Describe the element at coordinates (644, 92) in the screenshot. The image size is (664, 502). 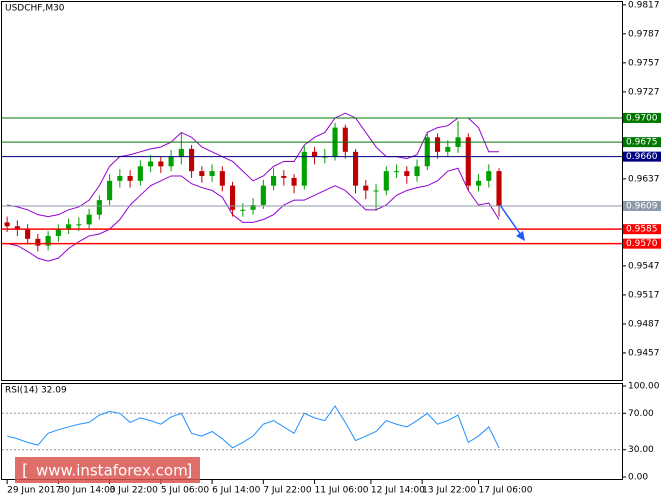
I see `y-tick-label: 0.9727` at that location.